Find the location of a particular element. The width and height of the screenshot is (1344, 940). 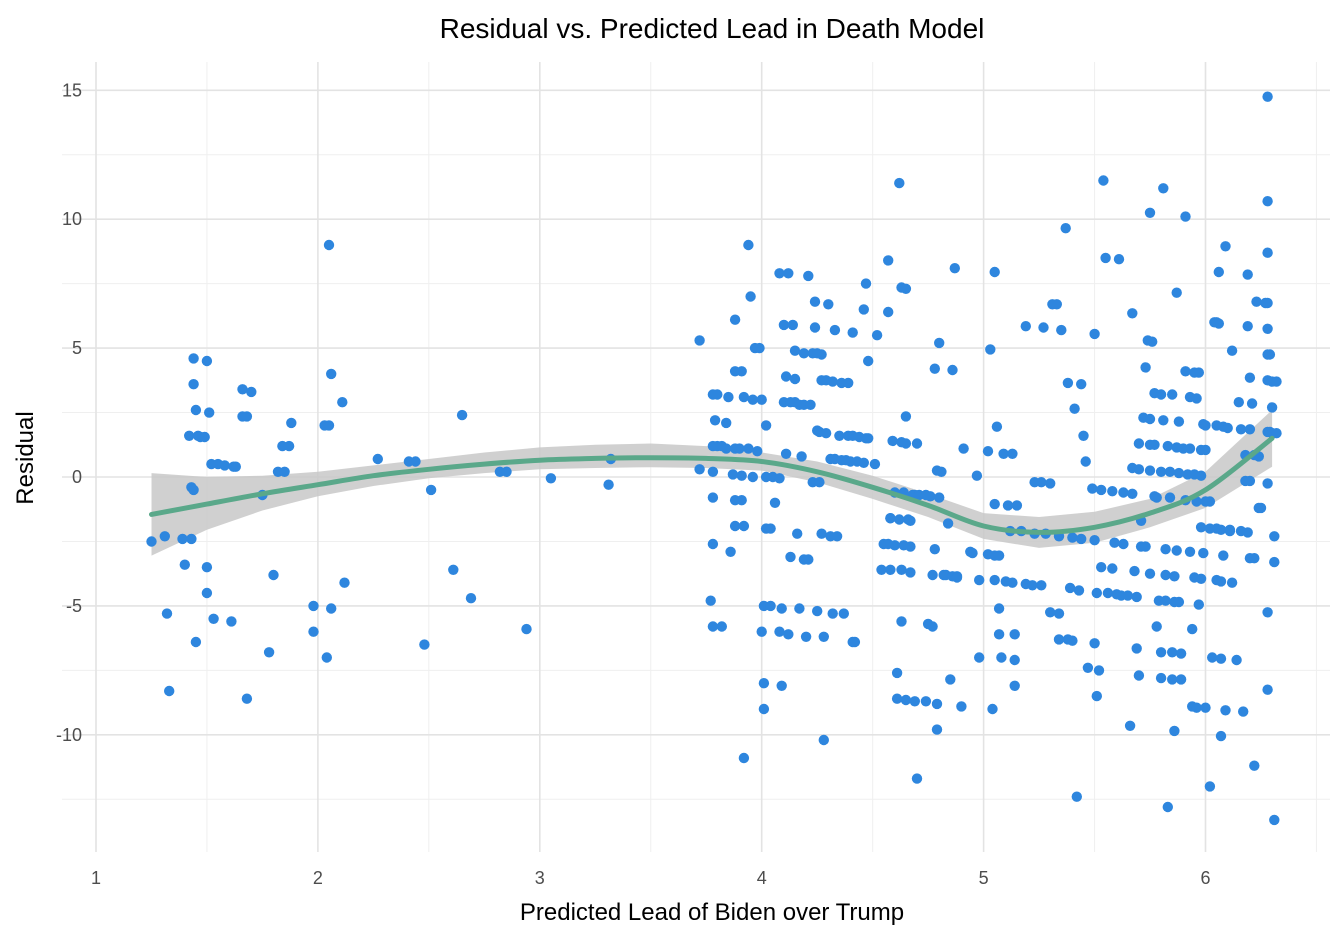

confidence-band is located at coordinates (712, 483).